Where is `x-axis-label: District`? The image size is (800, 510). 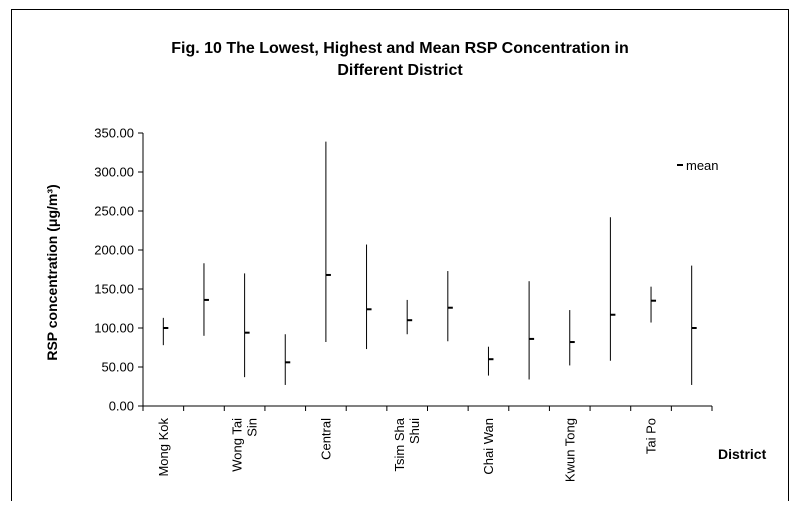 x-axis-label: District is located at coordinates (742, 454).